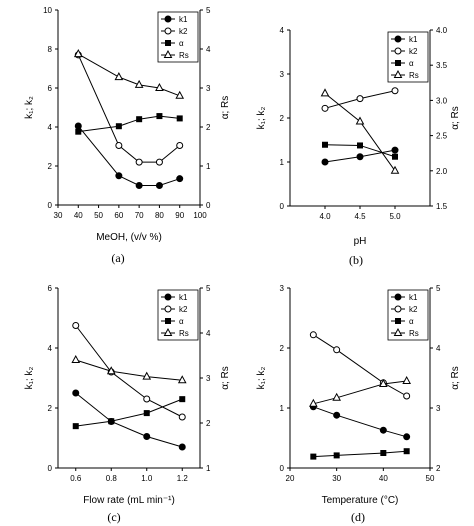 The width and height of the screenshot is (474, 526). I want to click on y-left-tick-label: 10, so click(47, 10).